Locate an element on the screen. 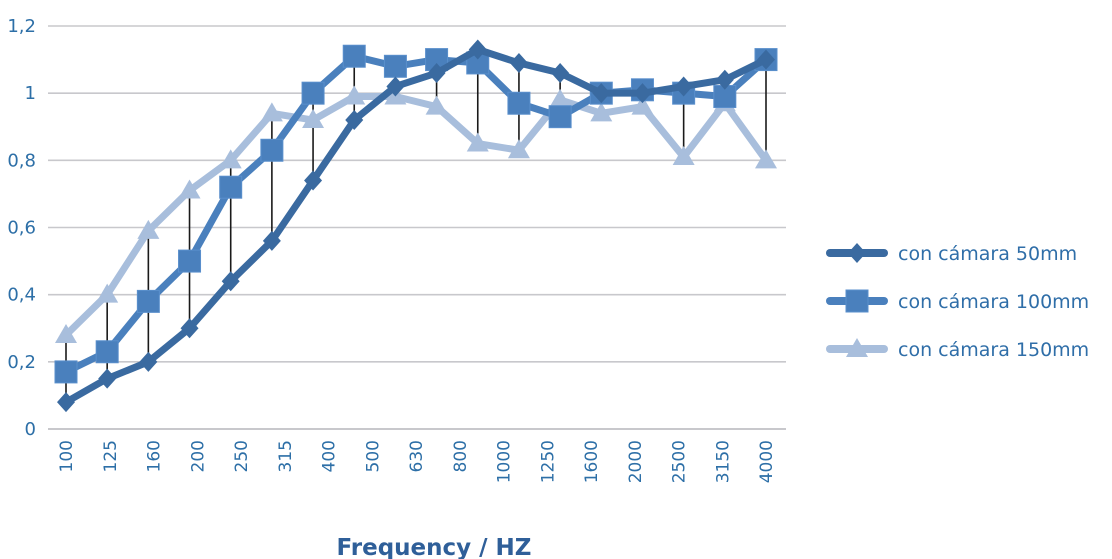 The height and width of the screenshot is (559, 1112). x-tick-label: 800 is located at coordinates (461, 456).